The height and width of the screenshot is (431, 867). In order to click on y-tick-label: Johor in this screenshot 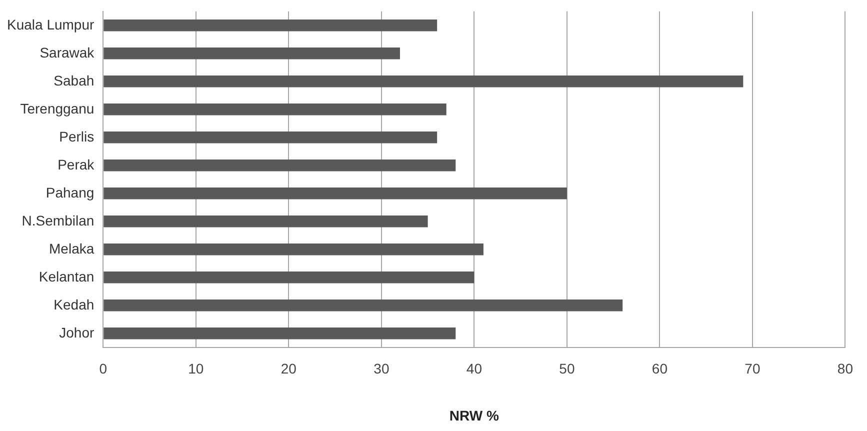, I will do `click(76, 332)`.